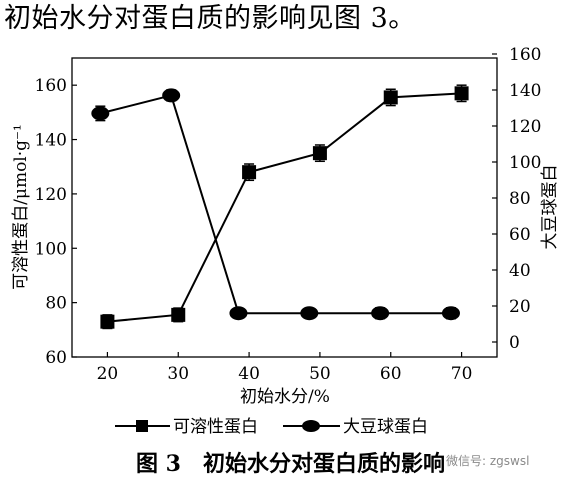 The width and height of the screenshot is (581, 490). Describe the element at coordinates (56, 222) in the screenshot. I see `left-axis-ticks: 60 80 100 120 140 160` at that location.